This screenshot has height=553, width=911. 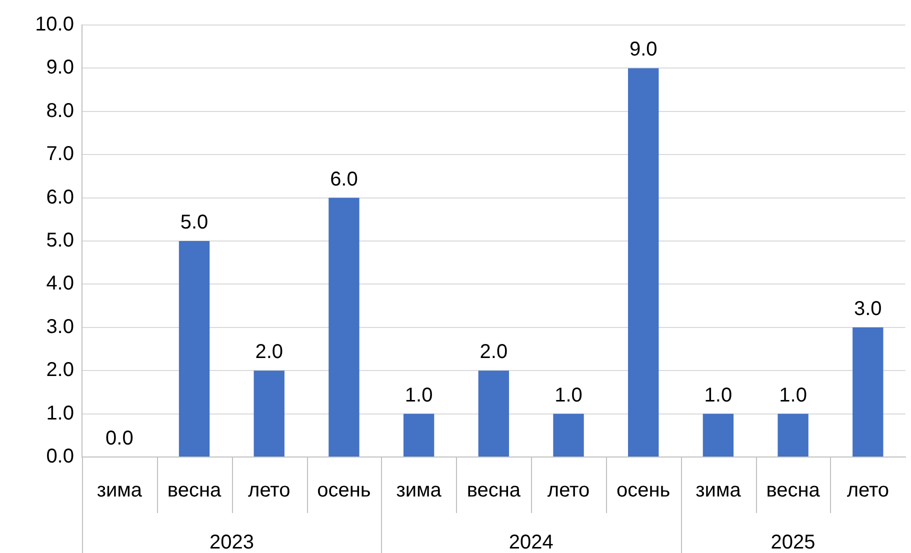 I want to click on data-label: 9.0, so click(x=643, y=49).